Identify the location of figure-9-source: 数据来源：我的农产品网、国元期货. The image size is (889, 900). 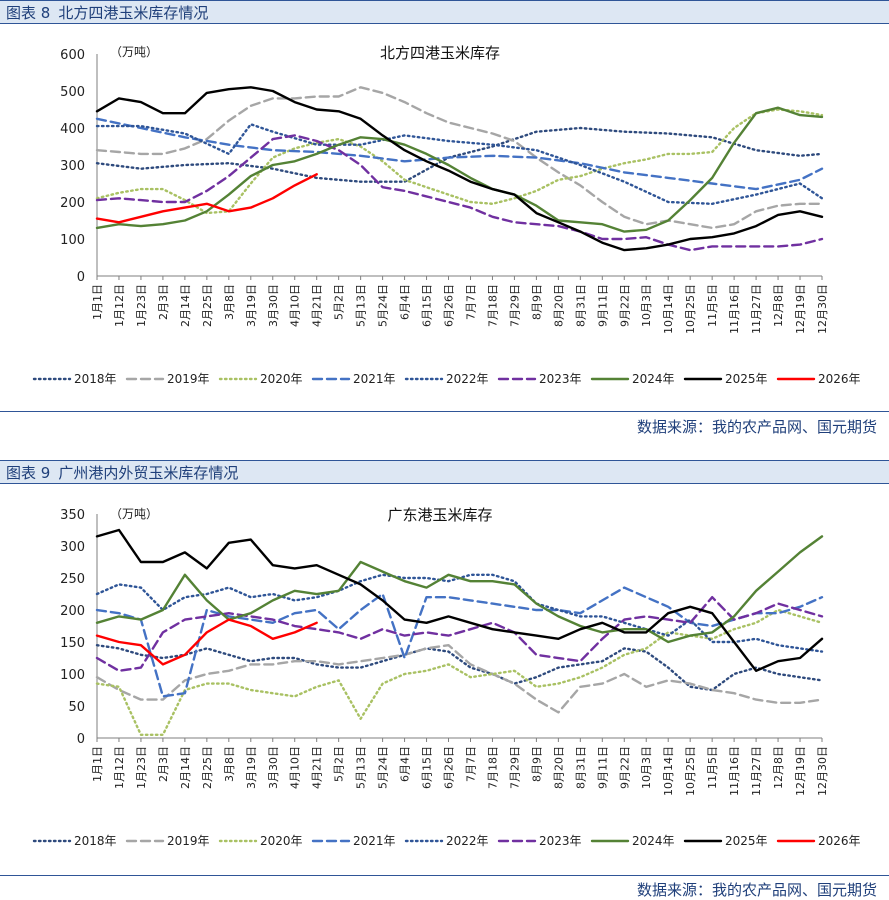
(756, 890).